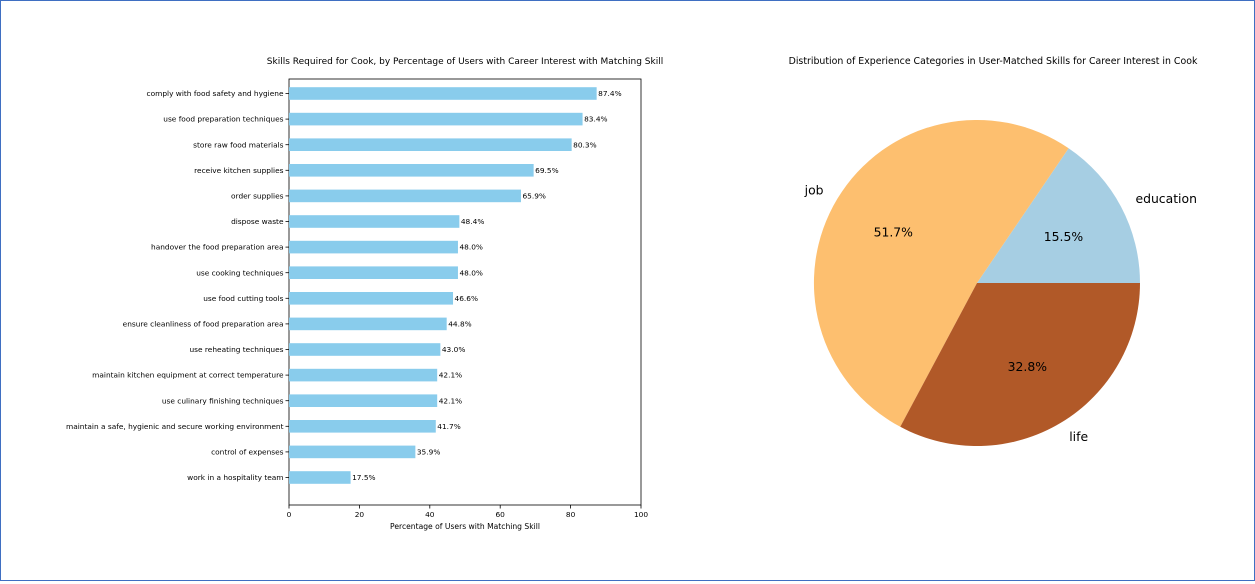 The height and width of the screenshot is (584, 1255). Describe the element at coordinates (465, 526) in the screenshot. I see `bar-x-axis-label: Percentage of Users with Matching Skill` at that location.